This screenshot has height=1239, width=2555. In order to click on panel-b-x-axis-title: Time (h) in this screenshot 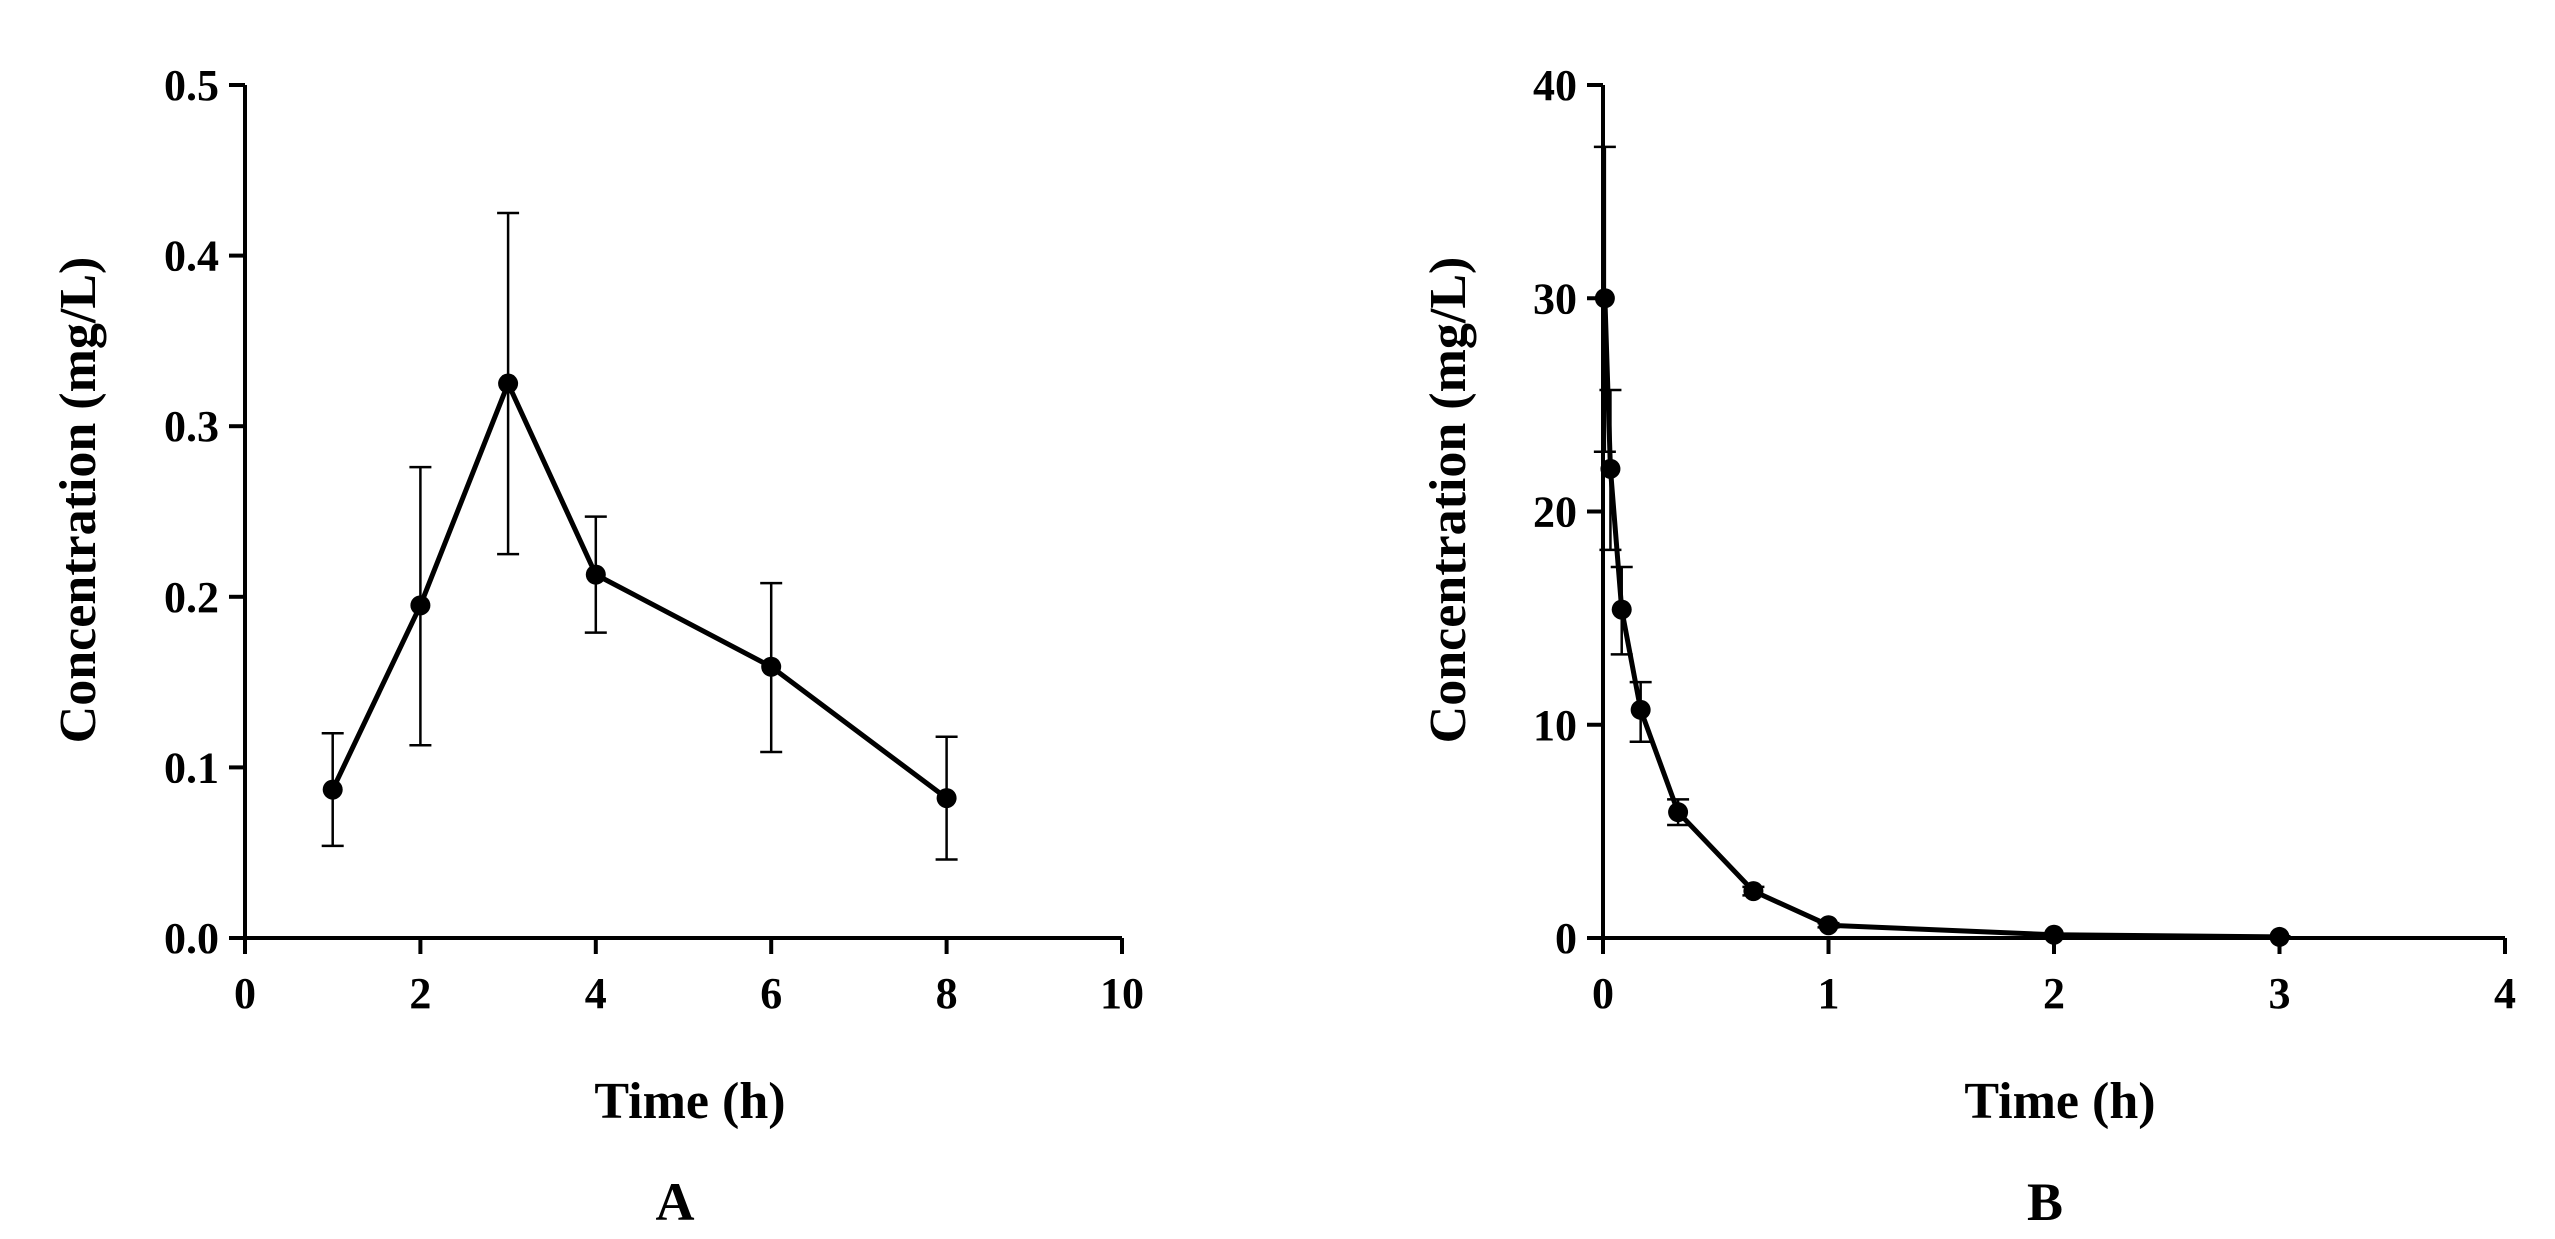, I will do `click(2059, 1101)`.